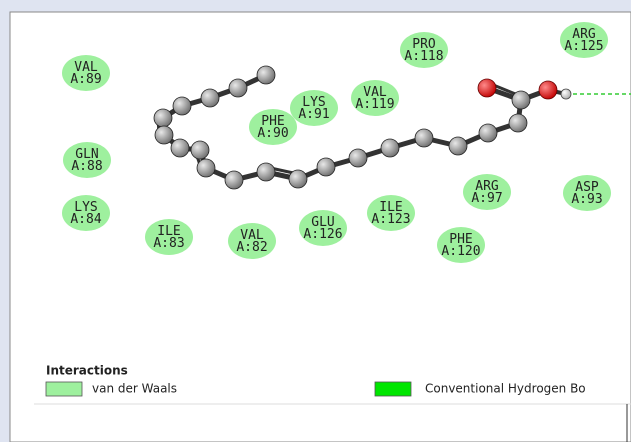 The image size is (631, 442). Describe the element at coordinates (251, 247) in the screenshot. I see `residue-id: A:82` at that location.